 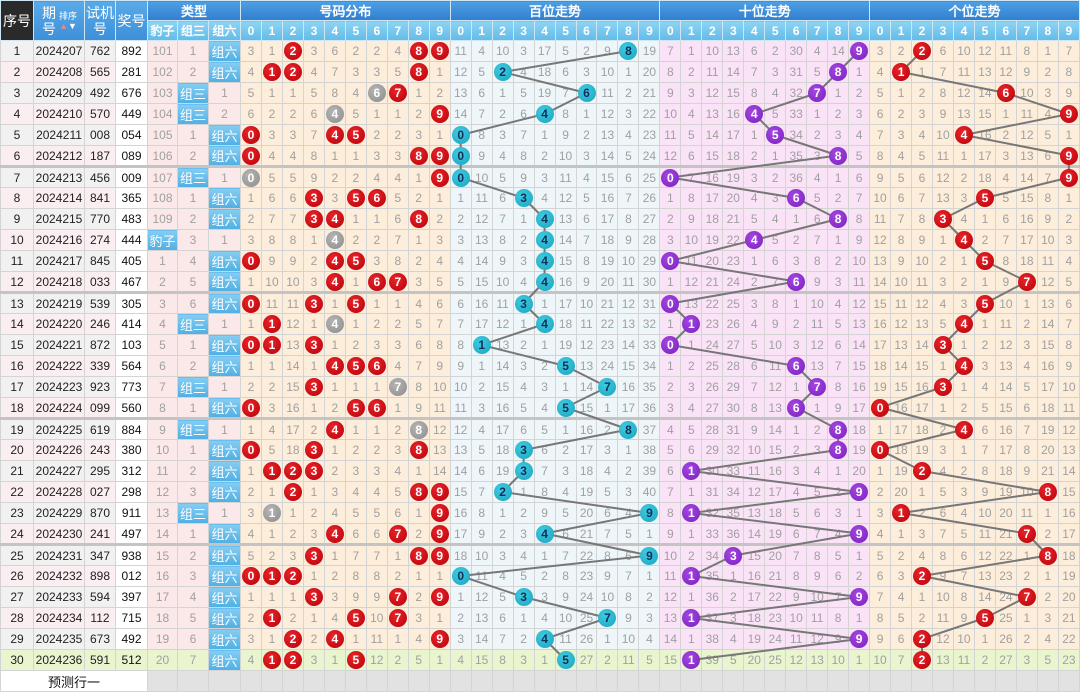 What do you see at coordinates (1026, 428) in the screenshot?
I see `ge-cell: 7` at bounding box center [1026, 428].